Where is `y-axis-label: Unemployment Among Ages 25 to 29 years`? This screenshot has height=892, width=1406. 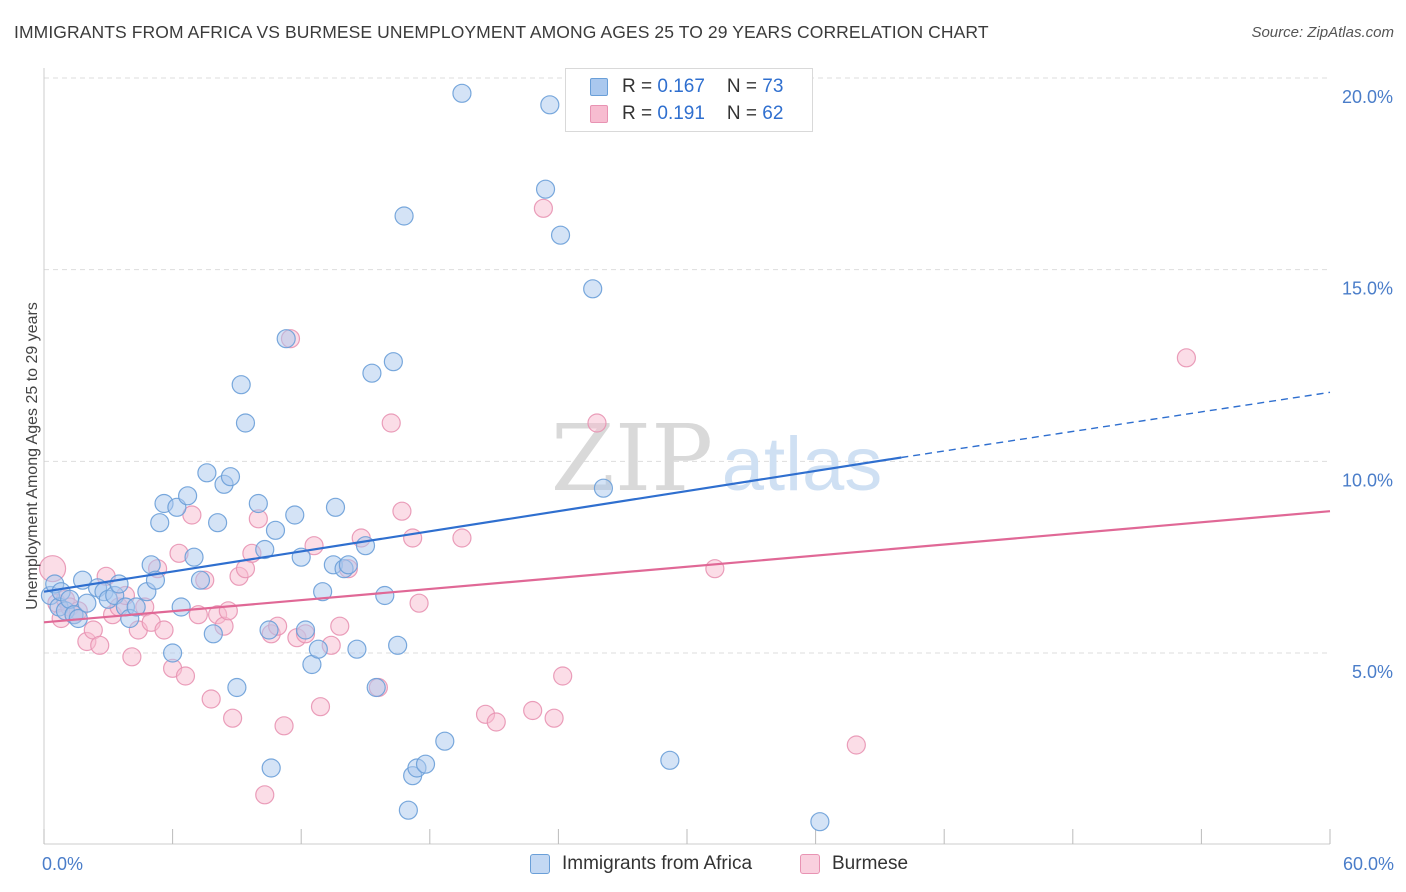 y-axis-label: Unemployment Among Ages 25 to 29 years is located at coordinates (32, 456).